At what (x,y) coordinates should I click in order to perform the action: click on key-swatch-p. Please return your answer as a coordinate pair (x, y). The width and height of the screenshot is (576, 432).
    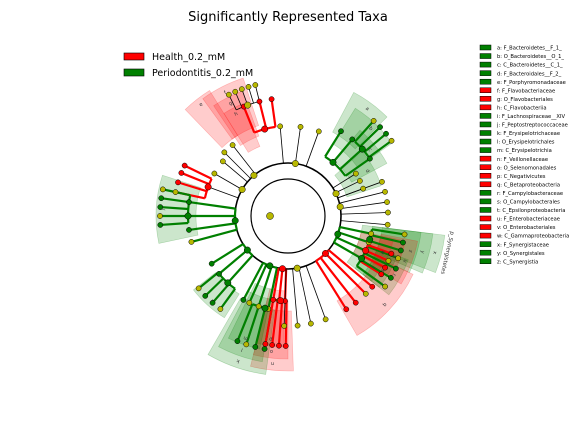
    Looking at the image, I should click on (485, 176).